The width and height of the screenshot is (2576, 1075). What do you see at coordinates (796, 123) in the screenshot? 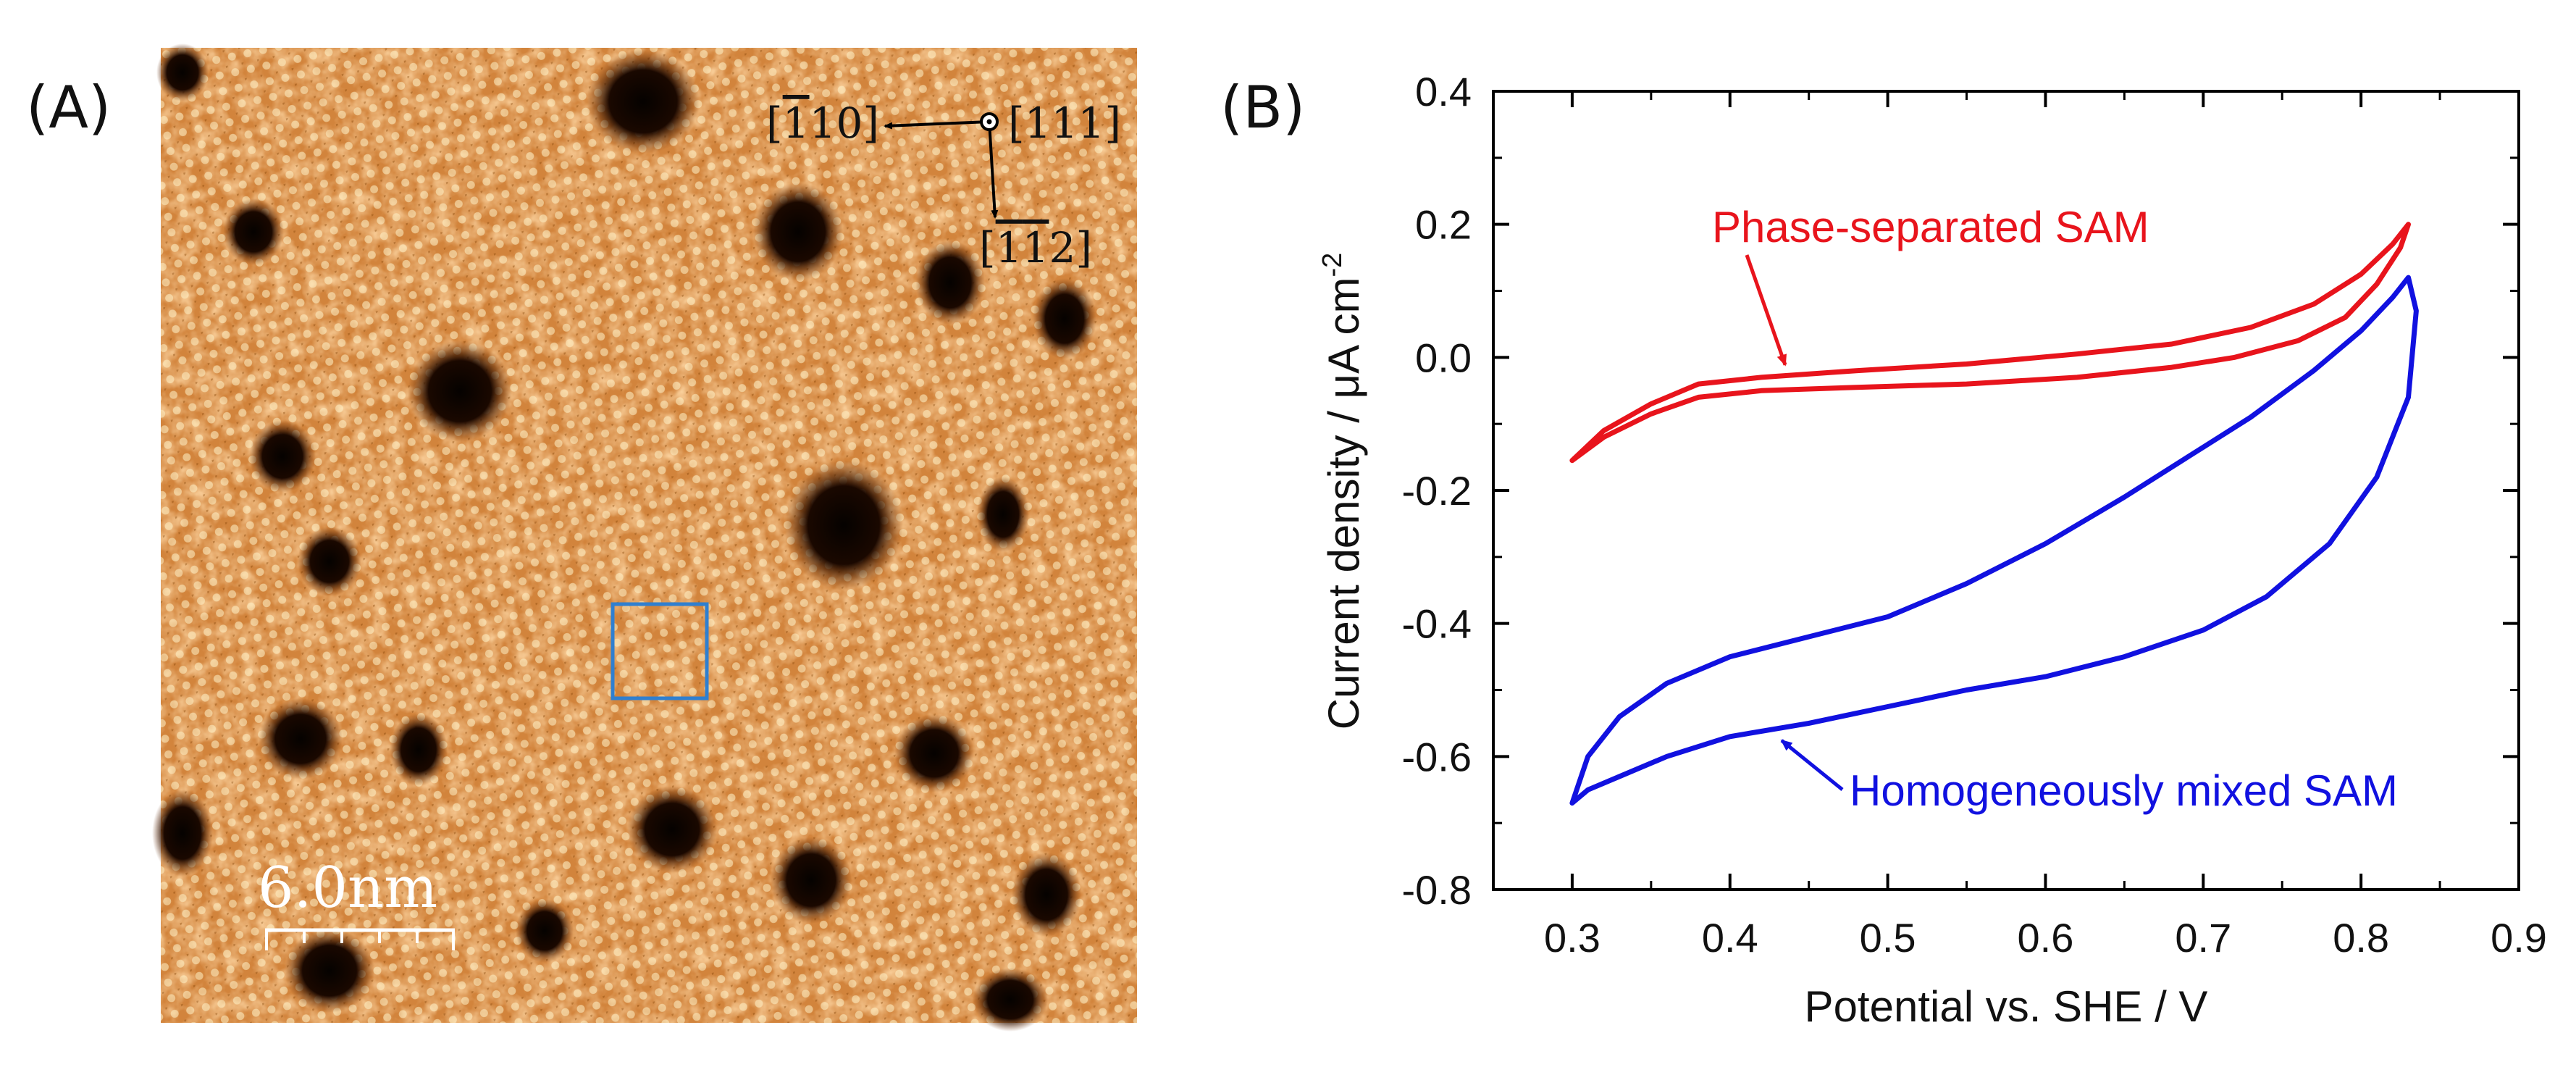
I see `overbar-digit: 1` at bounding box center [796, 123].